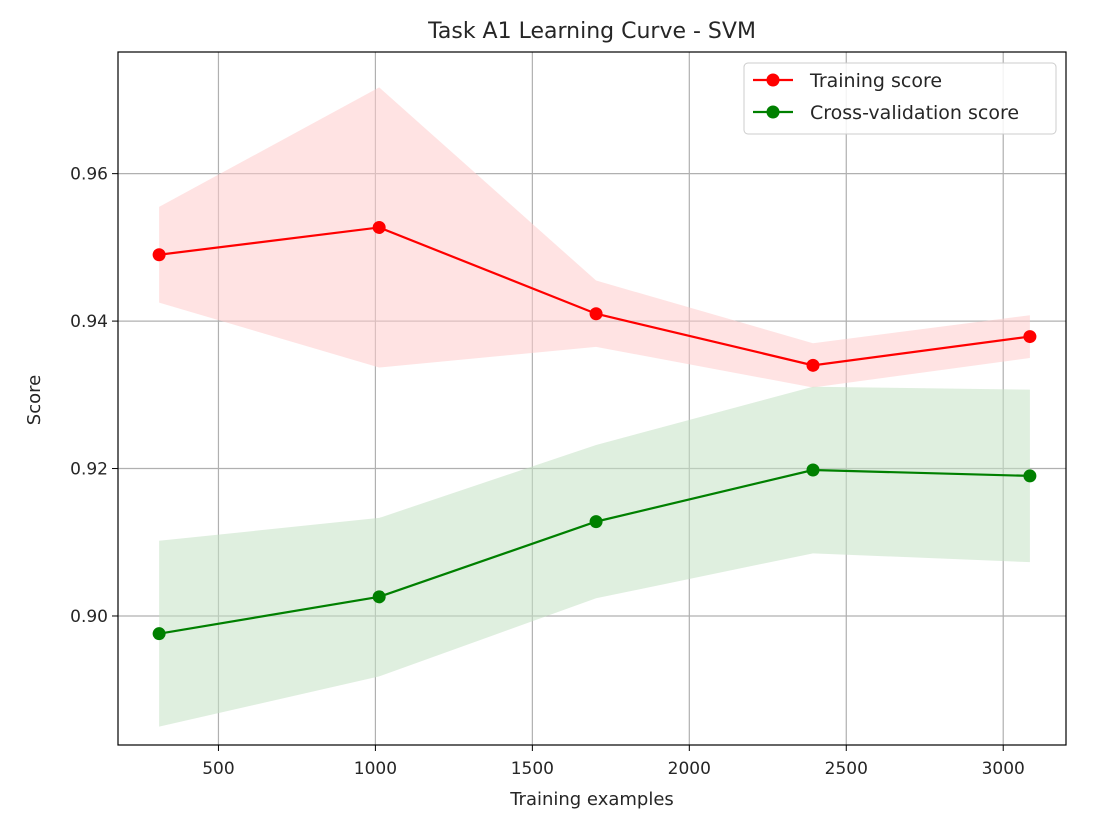 This screenshot has height=838, width=1119. Describe the element at coordinates (89, 175) in the screenshot. I see `y-tick-label: 0.96` at that location.